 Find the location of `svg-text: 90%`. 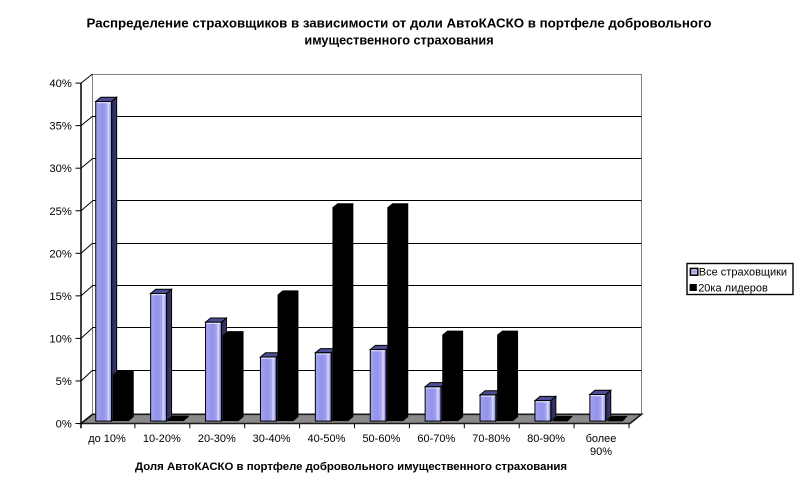

svg-text: 90% is located at coordinates (601, 452).